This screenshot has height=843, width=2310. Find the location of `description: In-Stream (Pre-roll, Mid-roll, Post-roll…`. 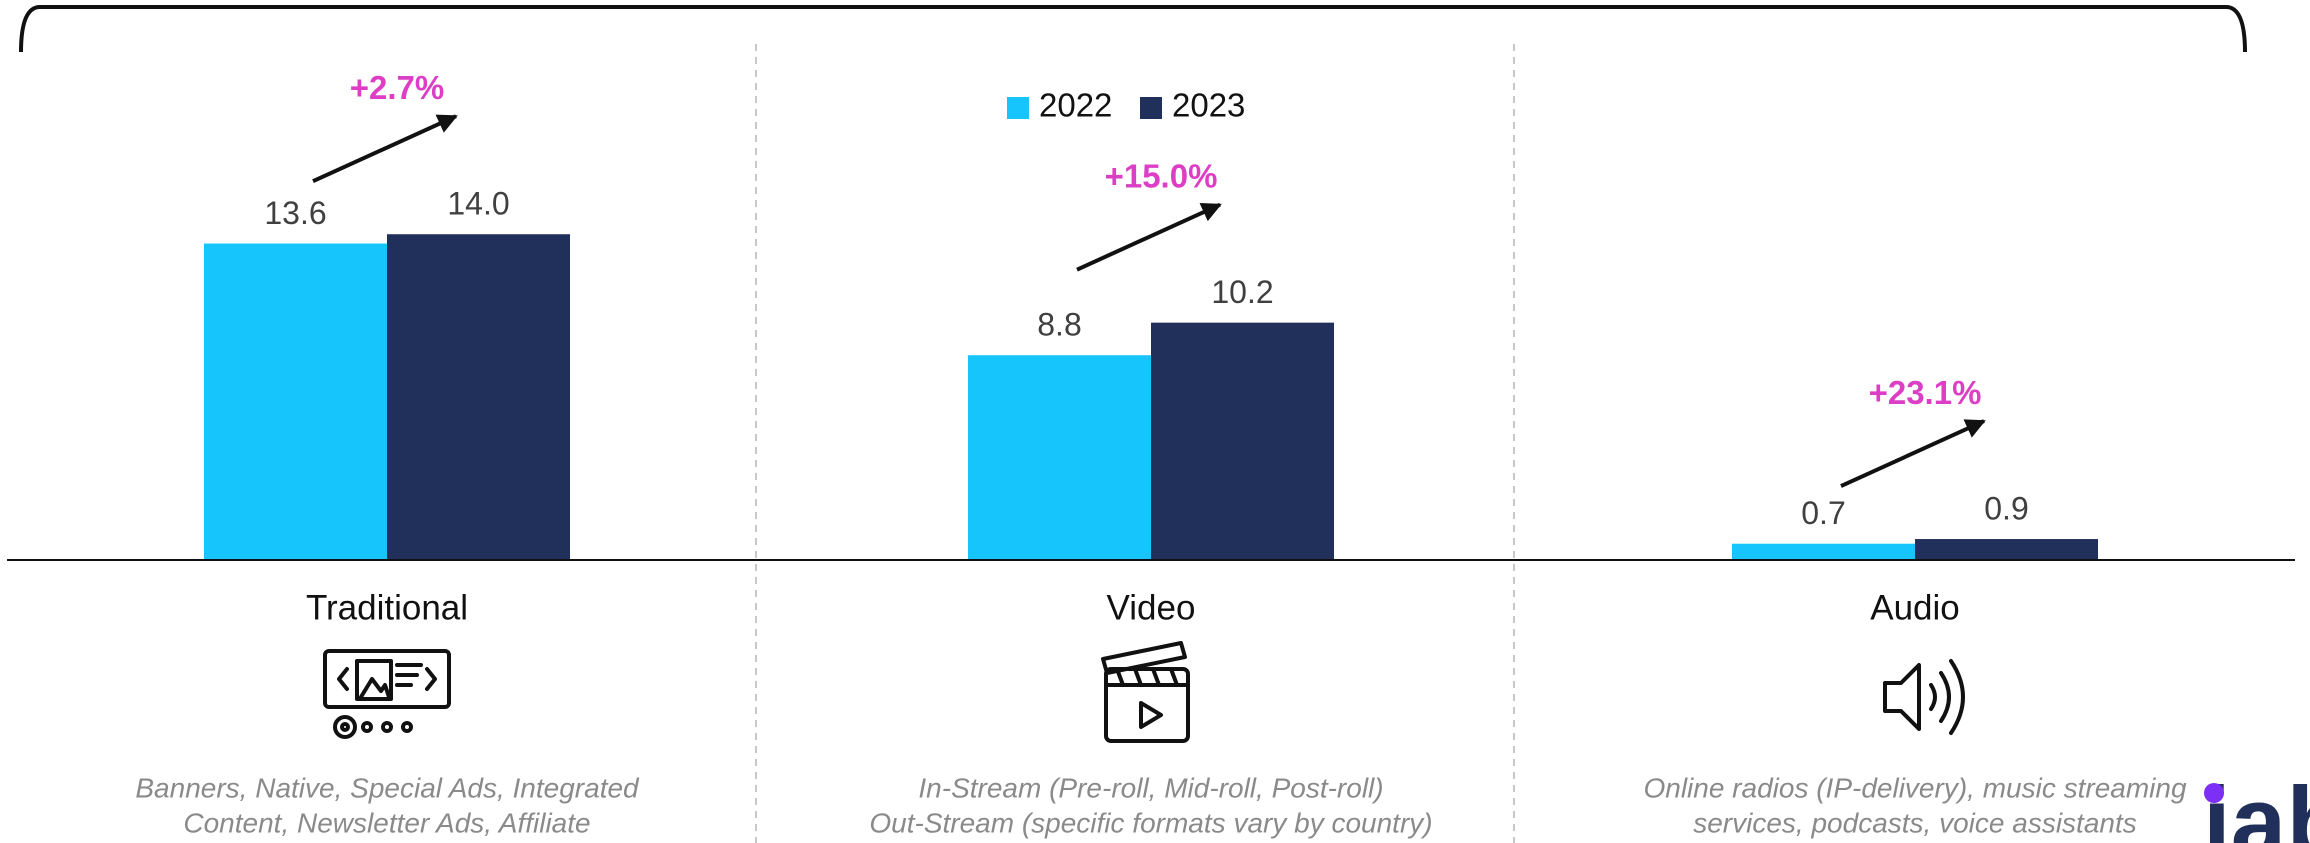

description: In-Stream (Pre-roll, Mid-roll, Post-roll… is located at coordinates (1150, 787).